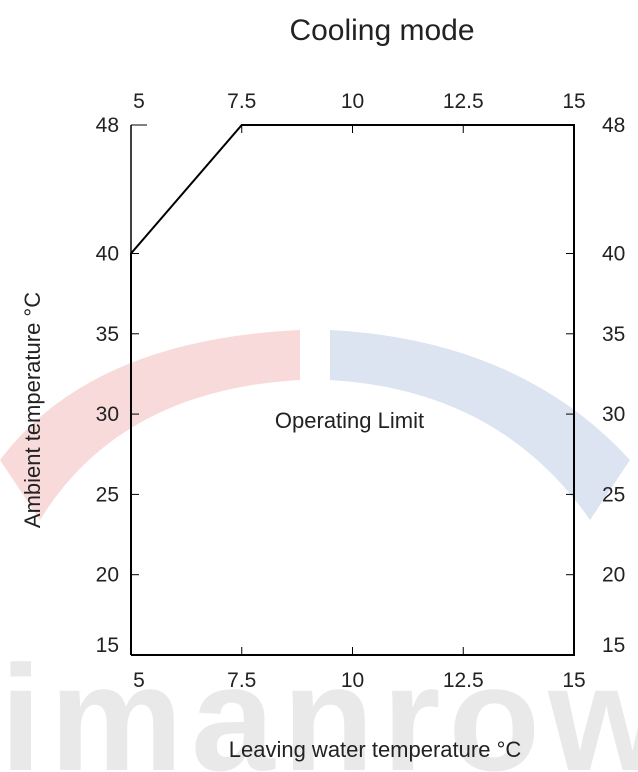  I want to click on x-tick-label-top: 12.5, so click(463, 101).